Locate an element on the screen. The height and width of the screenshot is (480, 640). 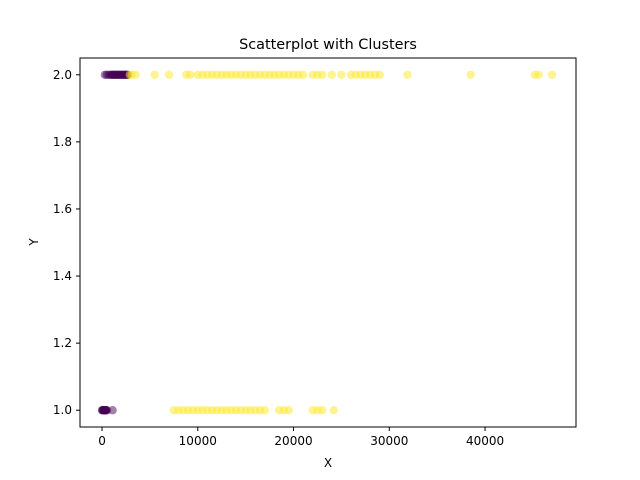
x-axis-label: X is located at coordinates (328, 463).